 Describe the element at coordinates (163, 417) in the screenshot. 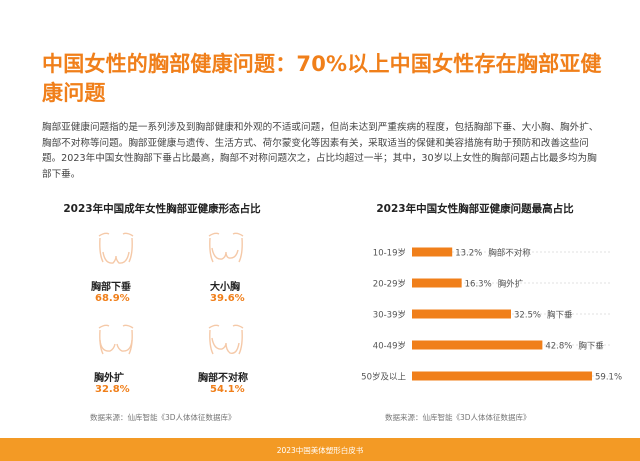

I see `left-data-source: 数据来源：仙库智能《3D人体体征数据库》` at that location.